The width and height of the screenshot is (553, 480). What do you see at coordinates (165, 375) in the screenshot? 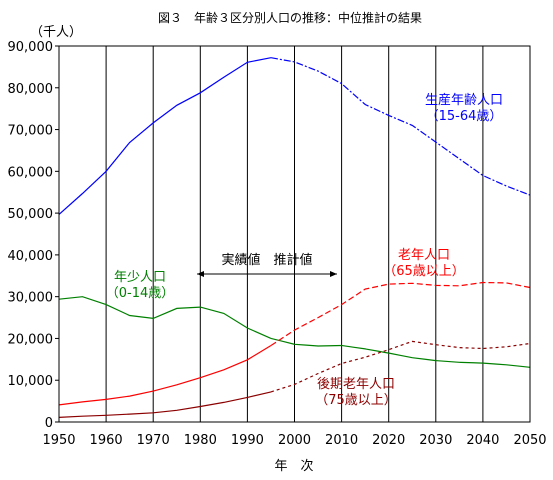
I see `series-line-elderly-actual` at bounding box center [165, 375].